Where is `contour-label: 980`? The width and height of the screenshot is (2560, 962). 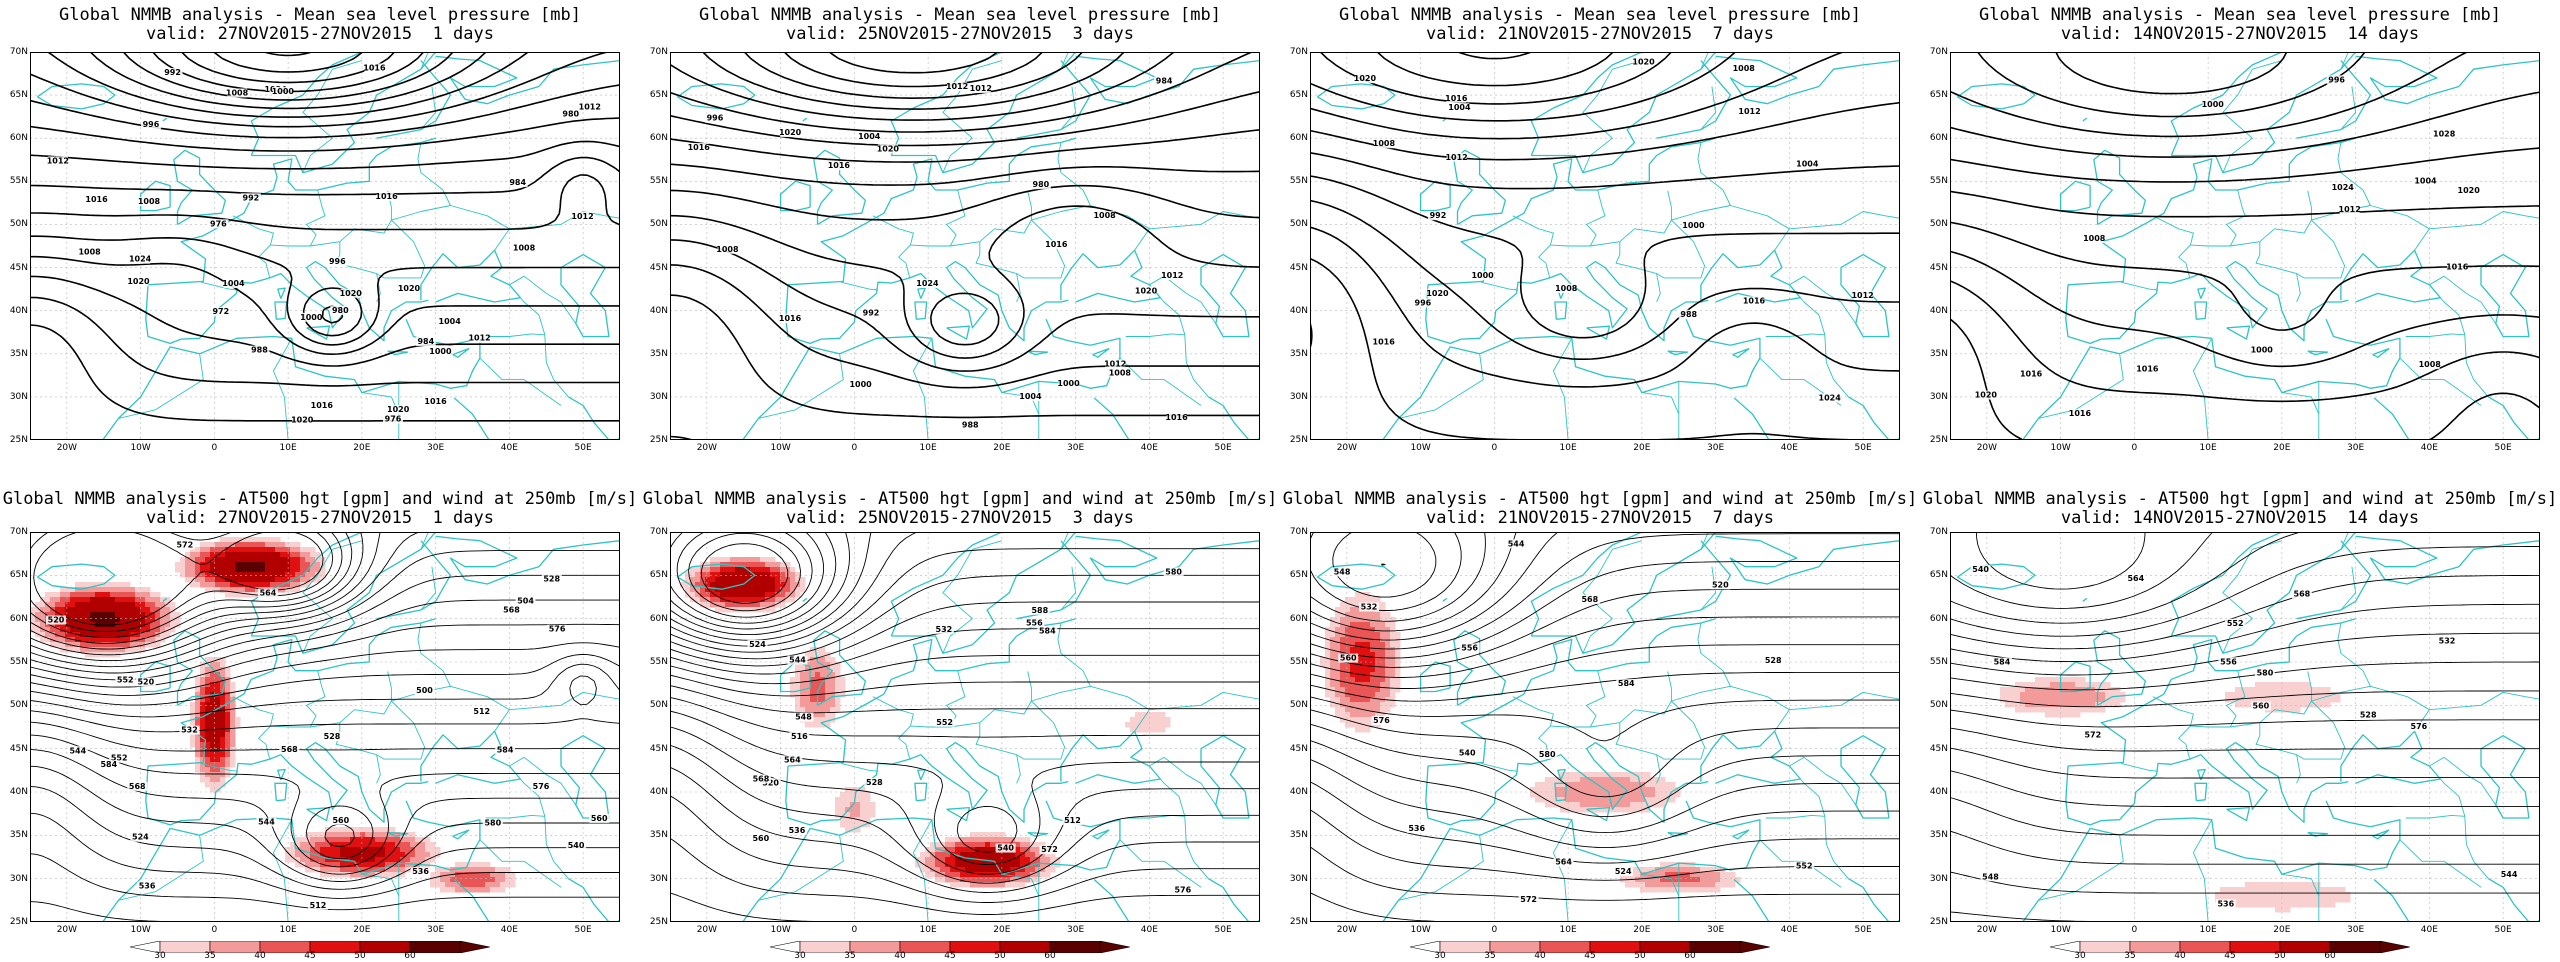 contour-label: 980 is located at coordinates (340, 310).